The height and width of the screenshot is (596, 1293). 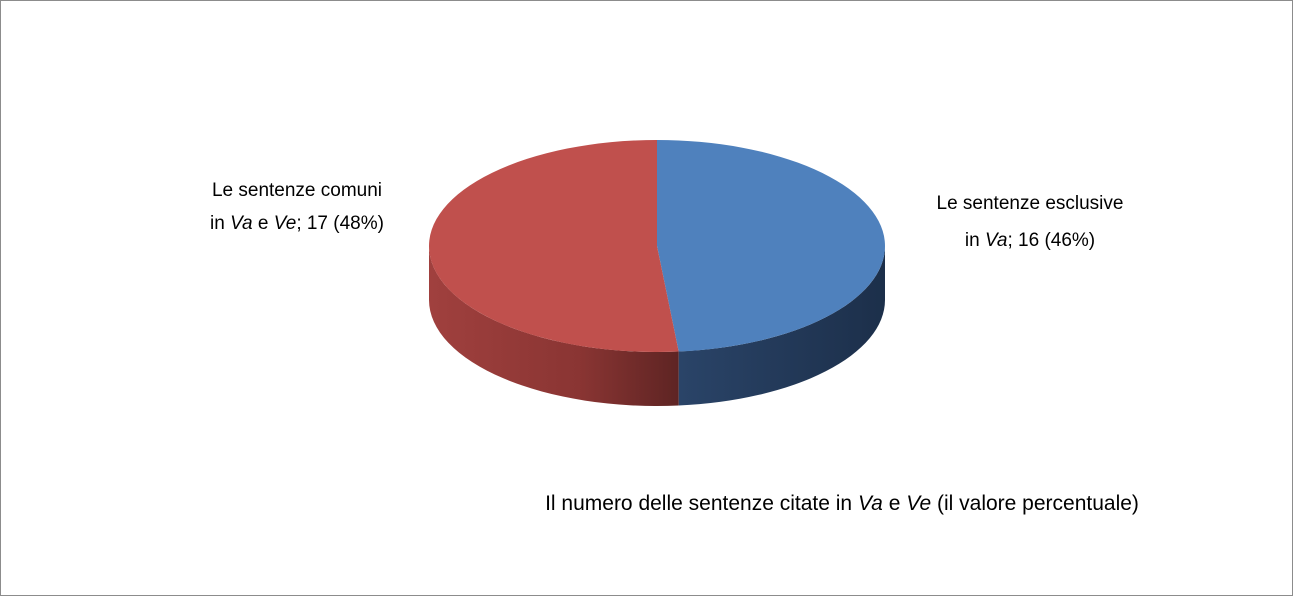 I want to click on data-label-part: ; 16 (46%), so click(x=1051, y=240).